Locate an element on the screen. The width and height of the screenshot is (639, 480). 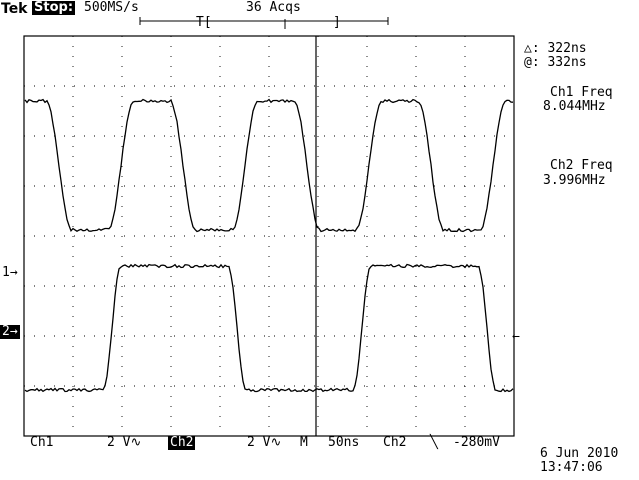
date: 6 Jun 2010 is located at coordinates (579, 453).